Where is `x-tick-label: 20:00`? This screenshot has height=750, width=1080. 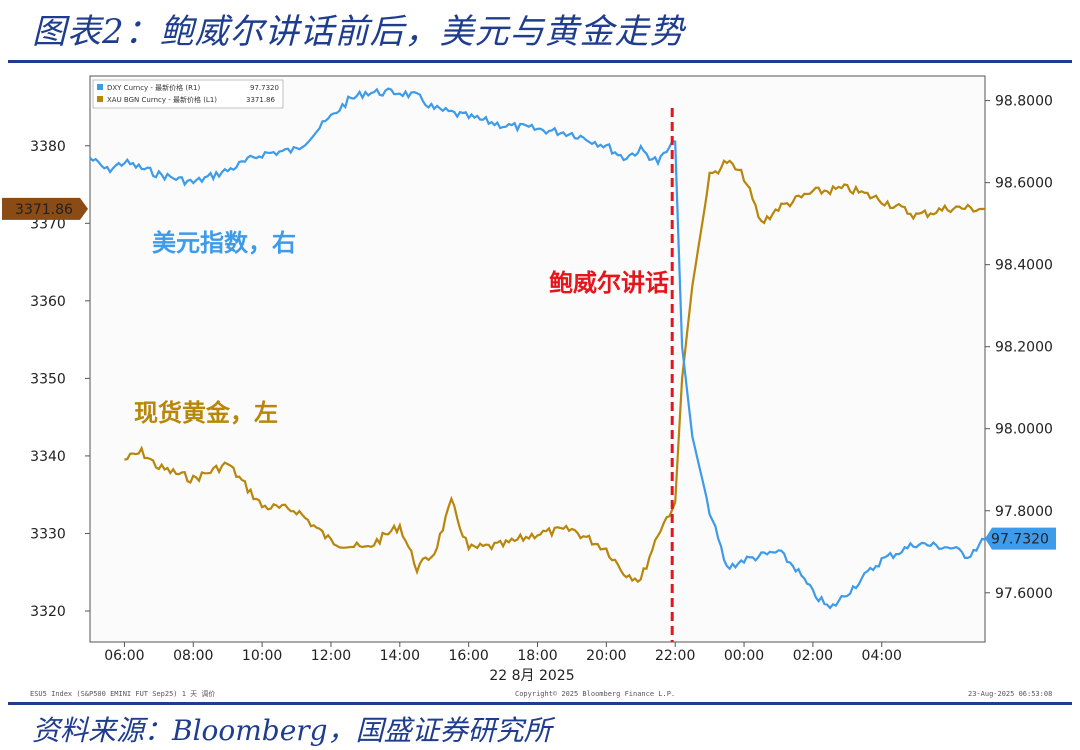
x-tick-label: 20:00 is located at coordinates (606, 656).